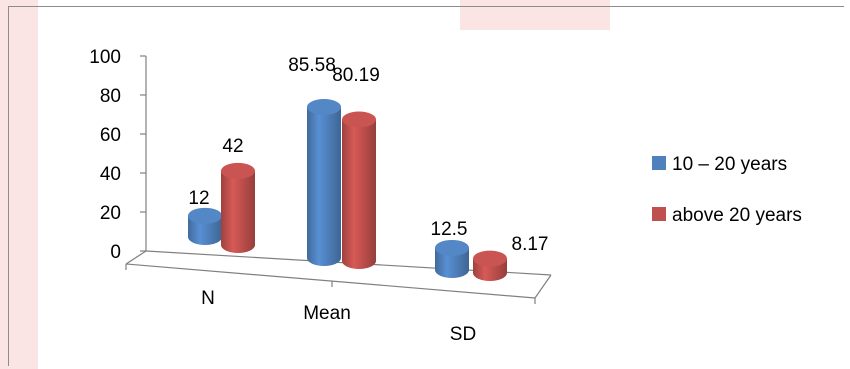  I want to click on watermark-stripe-left, so click(19, 184).